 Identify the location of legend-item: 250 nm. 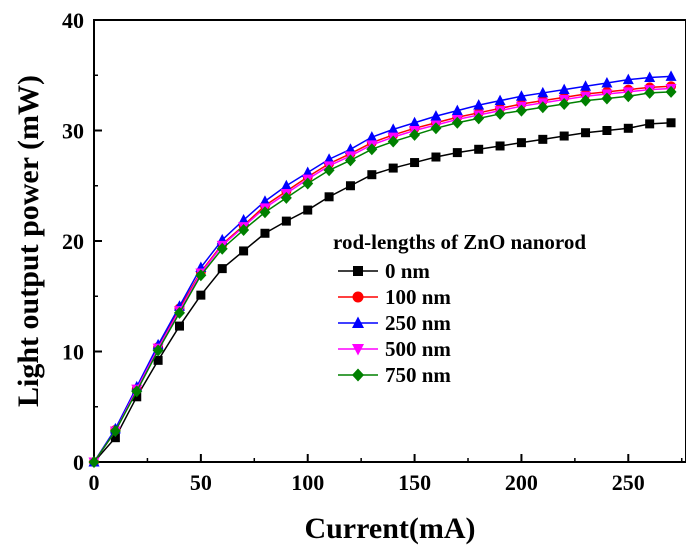
(394, 323).